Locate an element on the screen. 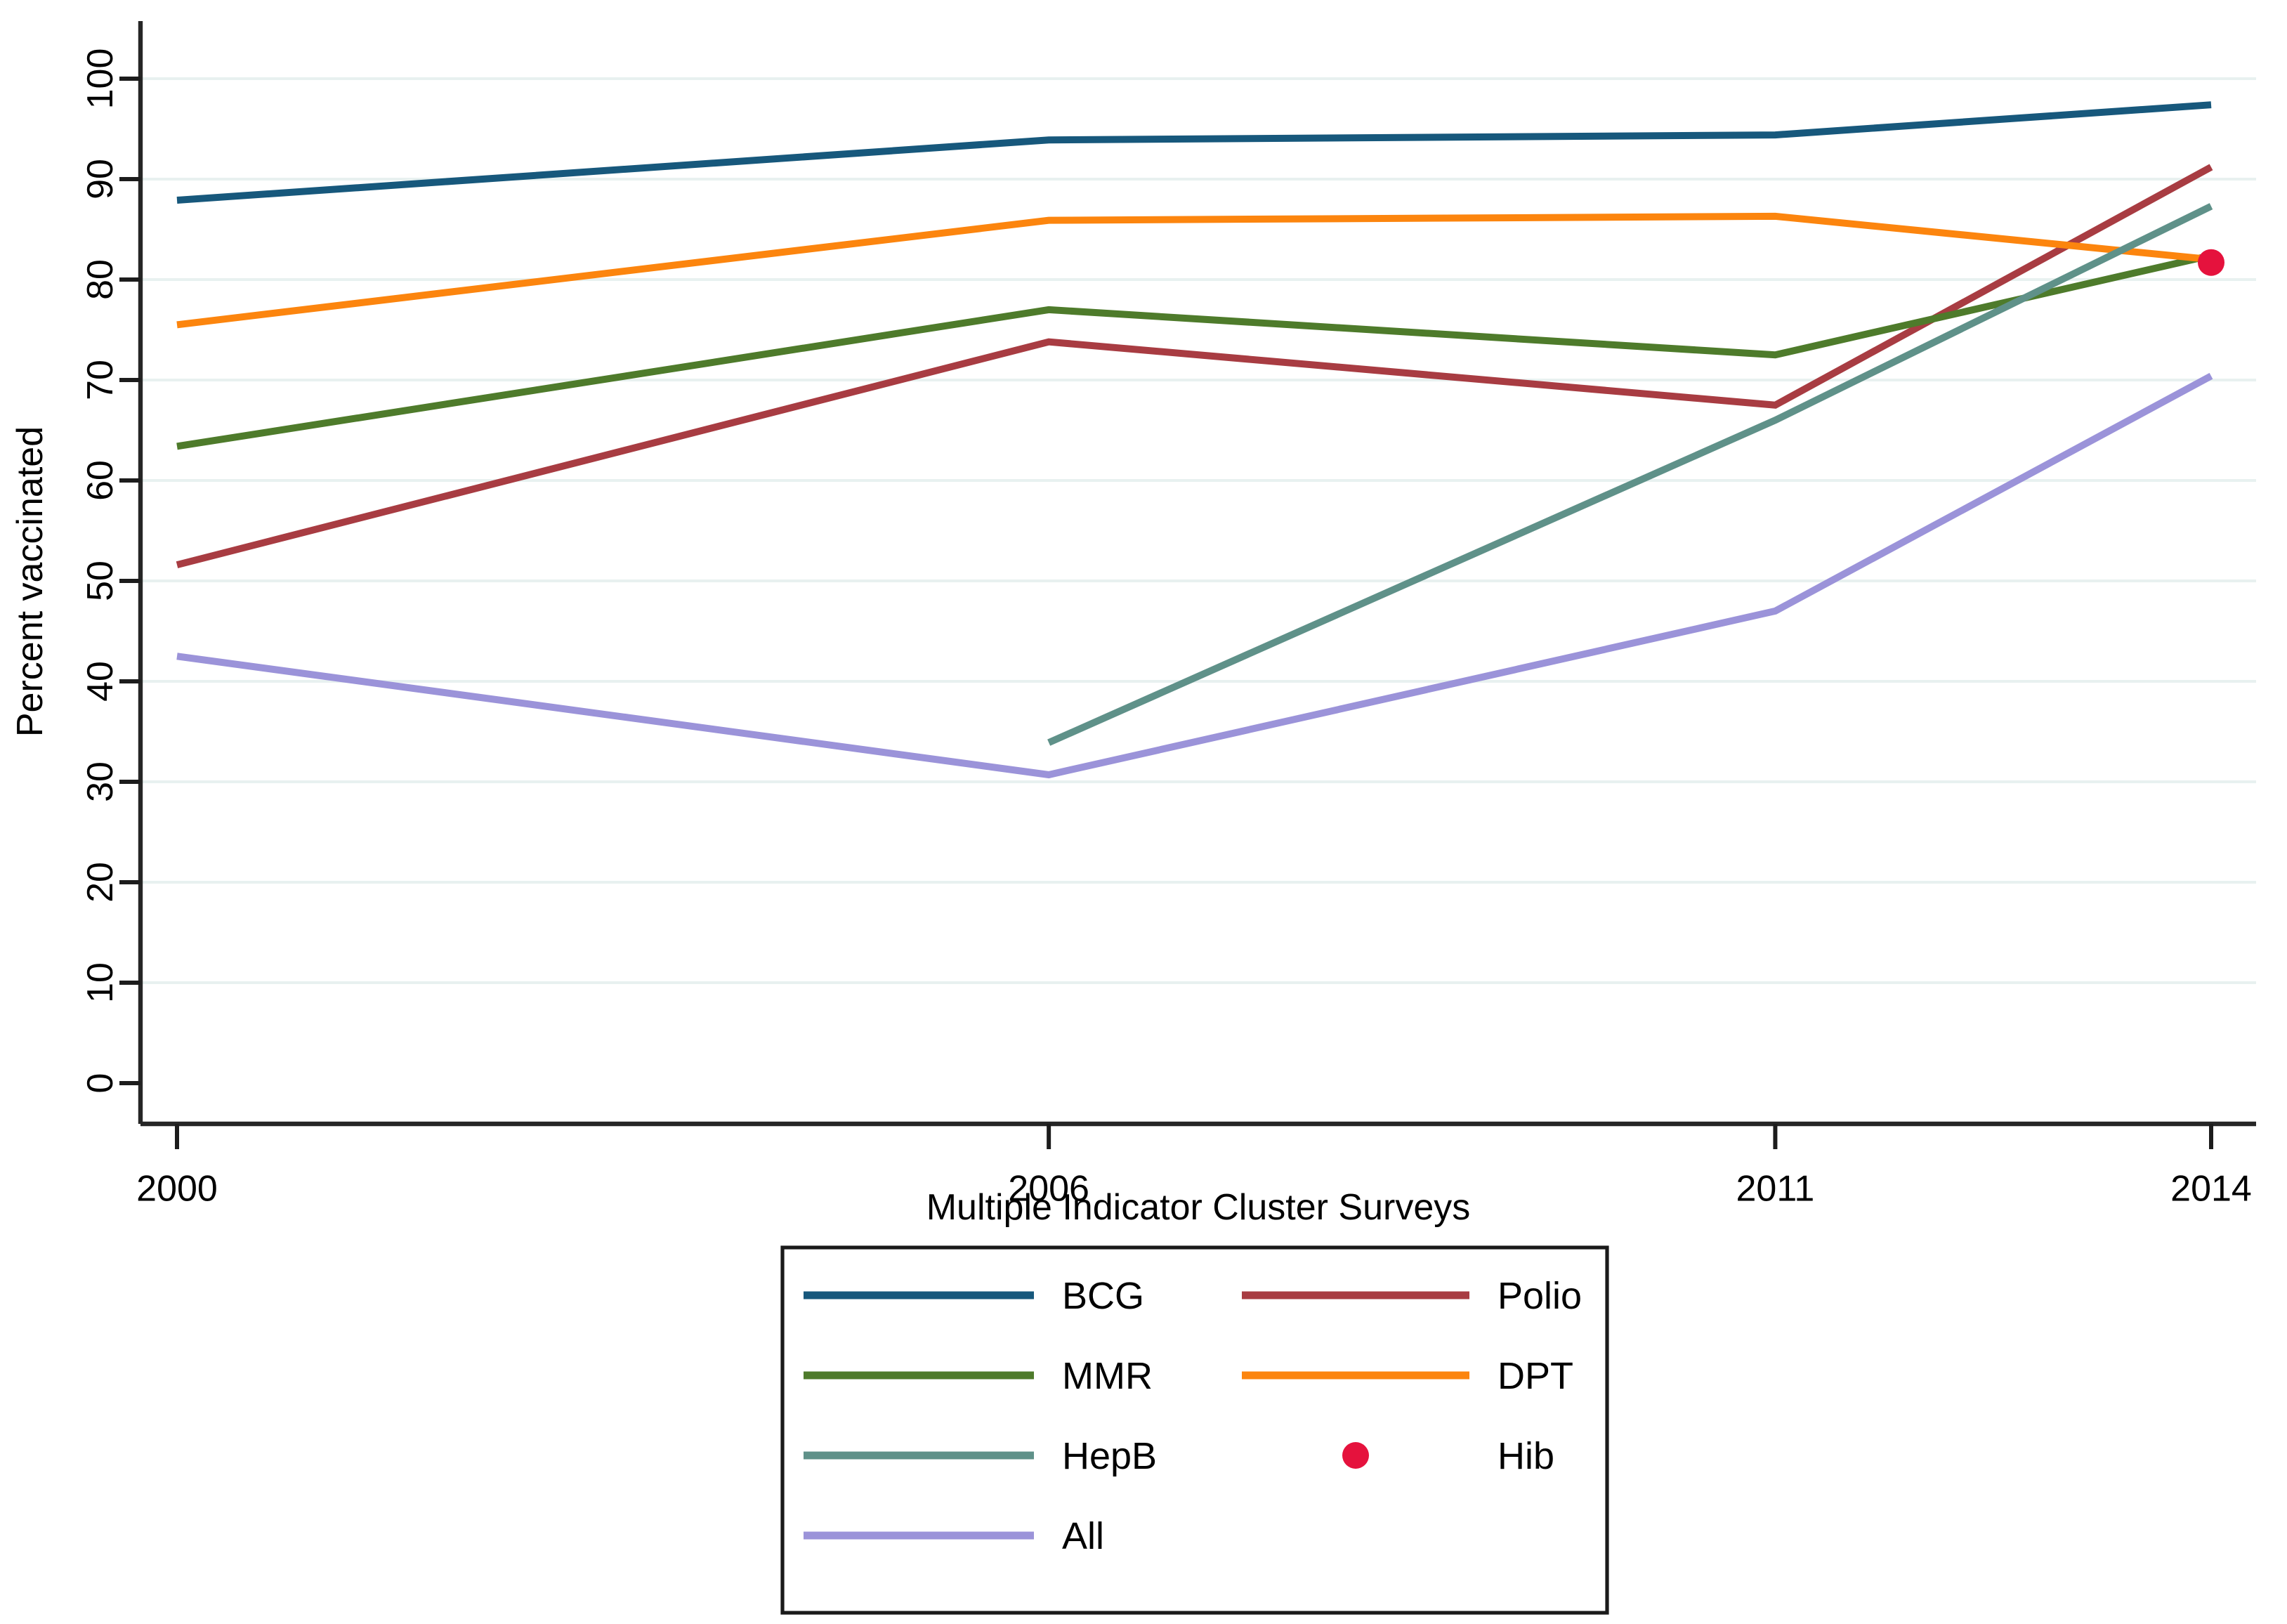 Image resolution: width=2287 pixels, height=1624 pixels. y-axis-title: Percent vaccinated is located at coordinates (30, 581).